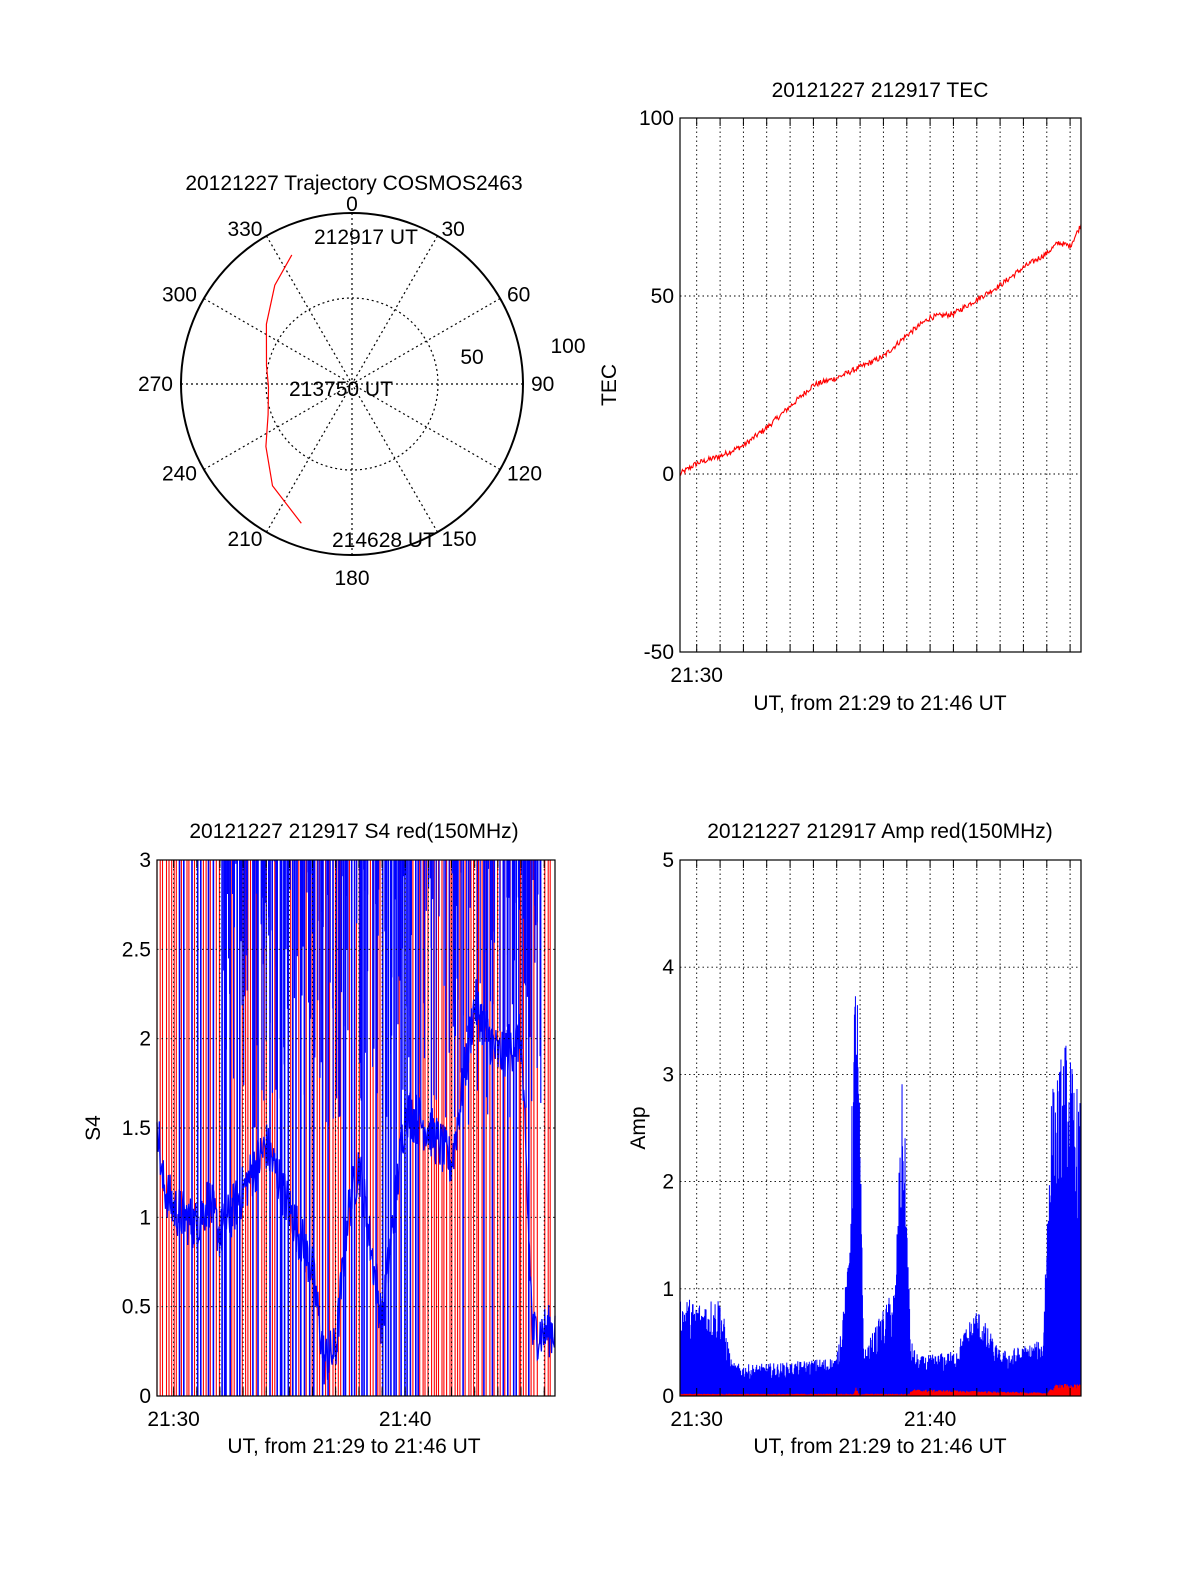  What do you see at coordinates (638, 1127) in the screenshot?
I see `amp-y-axis-label: Amp` at bounding box center [638, 1127].